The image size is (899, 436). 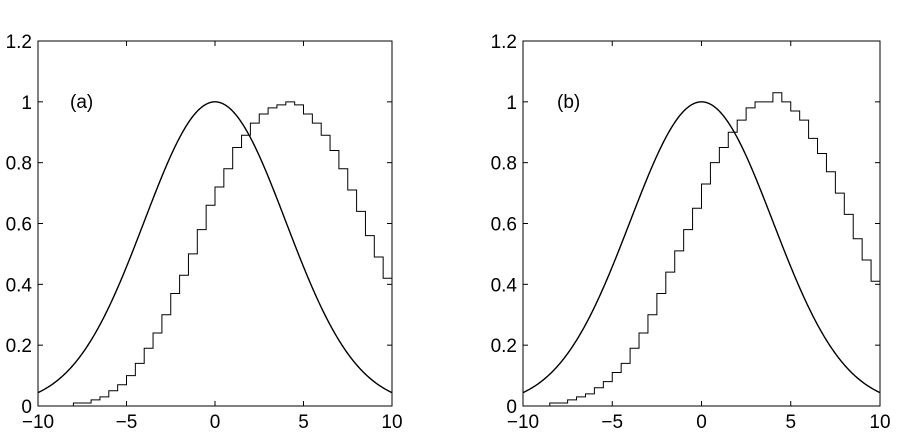 What do you see at coordinates (81, 102) in the screenshot?
I see `panel-label: (a)` at bounding box center [81, 102].